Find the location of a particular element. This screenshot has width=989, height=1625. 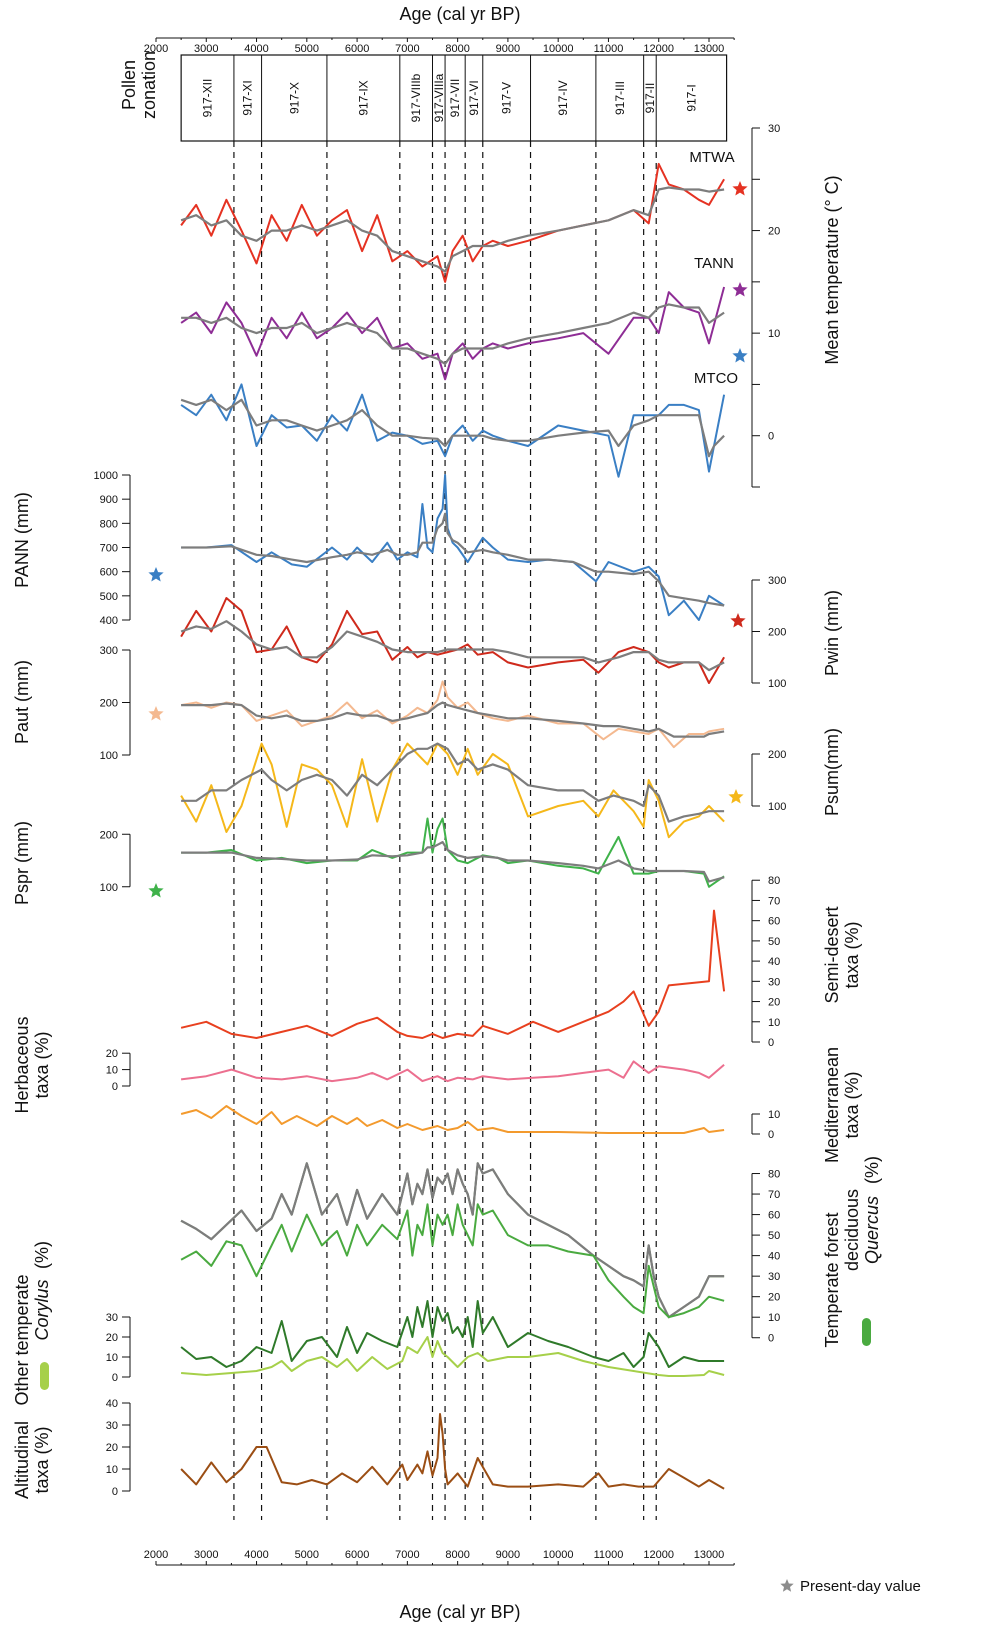

series-mtwa is located at coordinates (452, 222).